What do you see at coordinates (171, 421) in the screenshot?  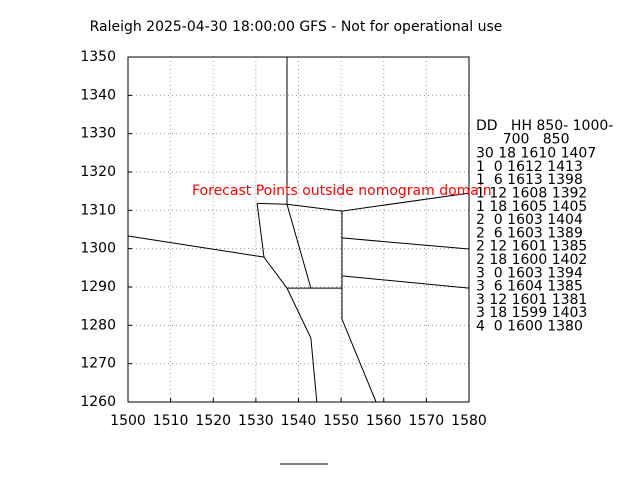 I see `x-tick-label: 1510` at bounding box center [171, 421].